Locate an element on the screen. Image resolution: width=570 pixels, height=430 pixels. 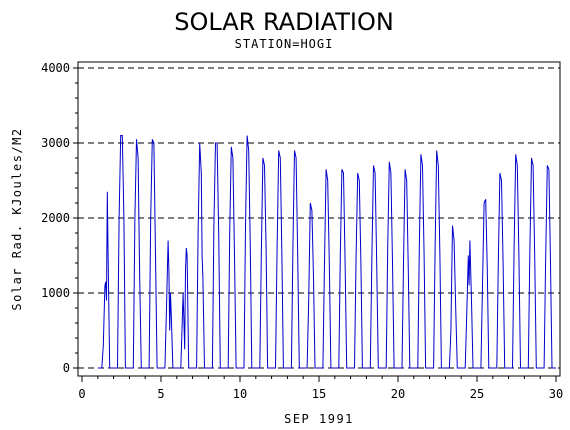
x-axis: 0 5 10 15 20 25 30 is located at coordinates (320, 388).